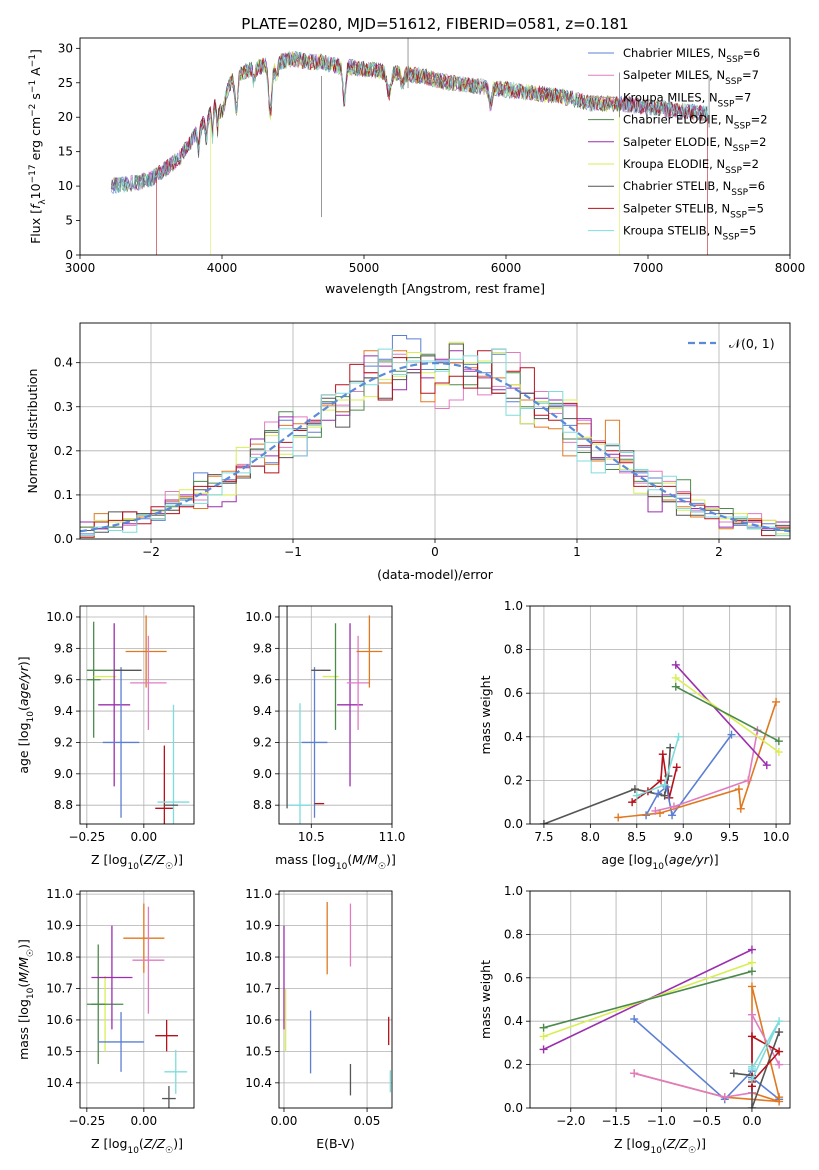  Describe the element at coordinates (80, 268) in the screenshot. I see `x-tick-label: 3000` at that location.